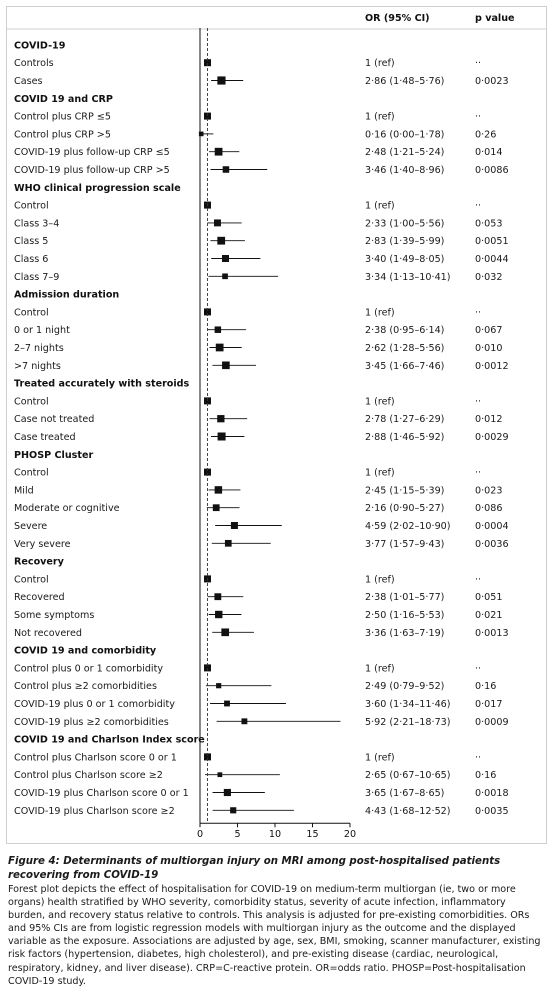 The image size is (553, 1000). I want to click on p-value: 0·0012, so click(492, 366).